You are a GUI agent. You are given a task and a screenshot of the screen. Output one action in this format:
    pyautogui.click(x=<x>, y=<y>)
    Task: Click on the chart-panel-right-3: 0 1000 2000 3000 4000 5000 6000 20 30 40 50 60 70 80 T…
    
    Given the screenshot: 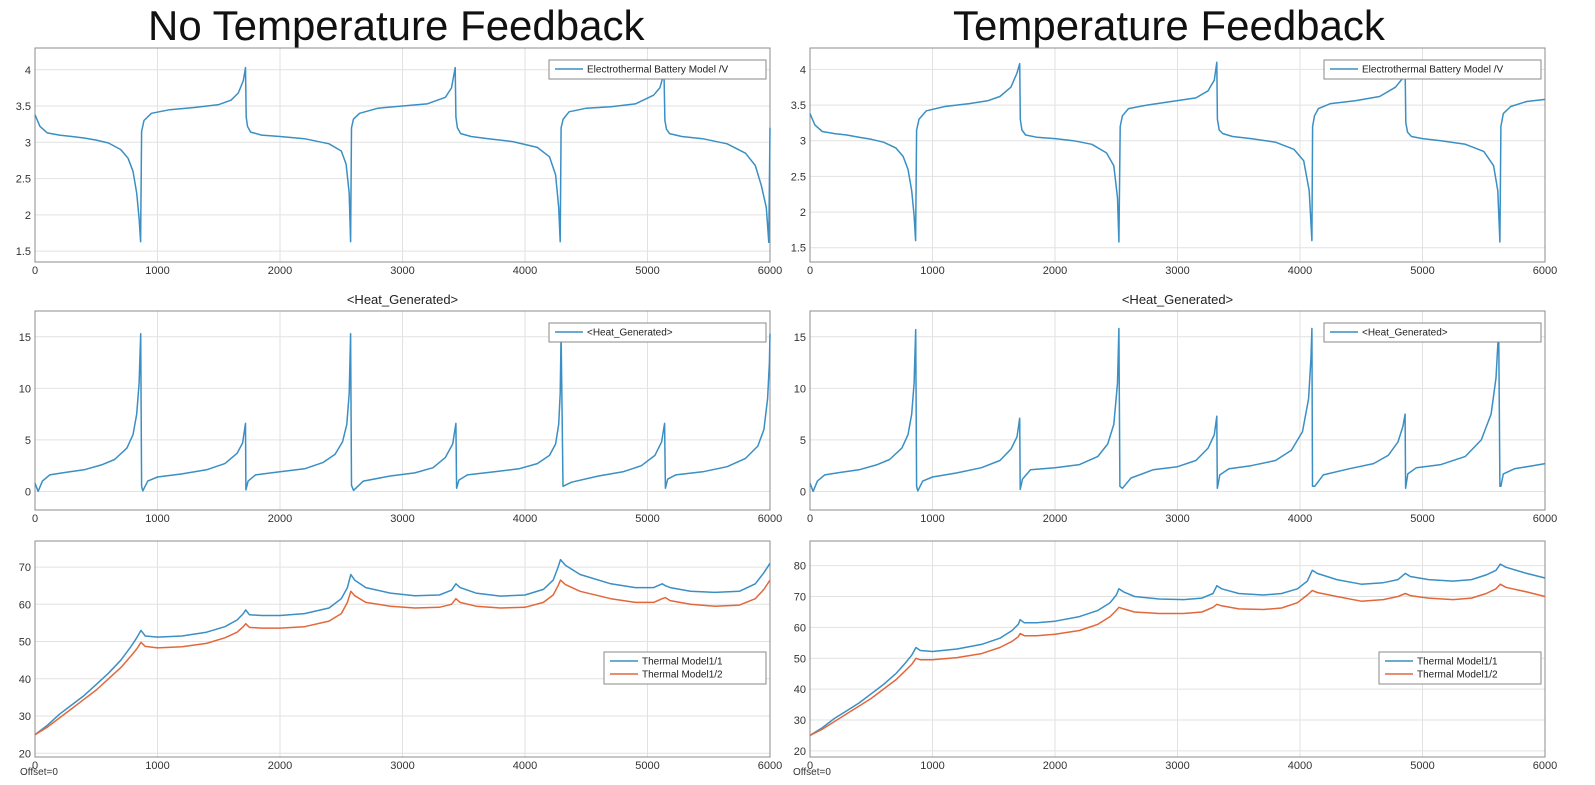 What is the action you would take?
    pyautogui.click(x=1175, y=656)
    